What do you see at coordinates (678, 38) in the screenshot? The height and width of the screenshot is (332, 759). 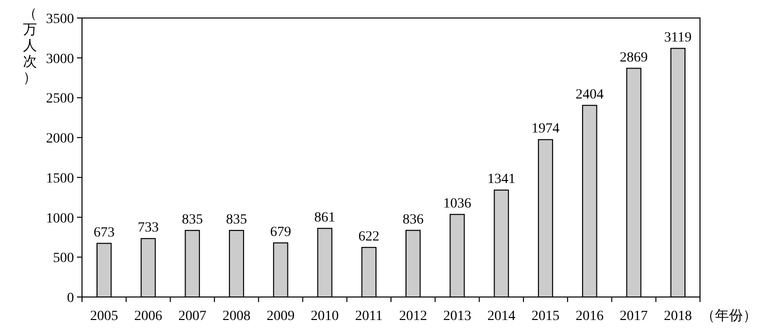 I see `data-label: 3119` at bounding box center [678, 38].